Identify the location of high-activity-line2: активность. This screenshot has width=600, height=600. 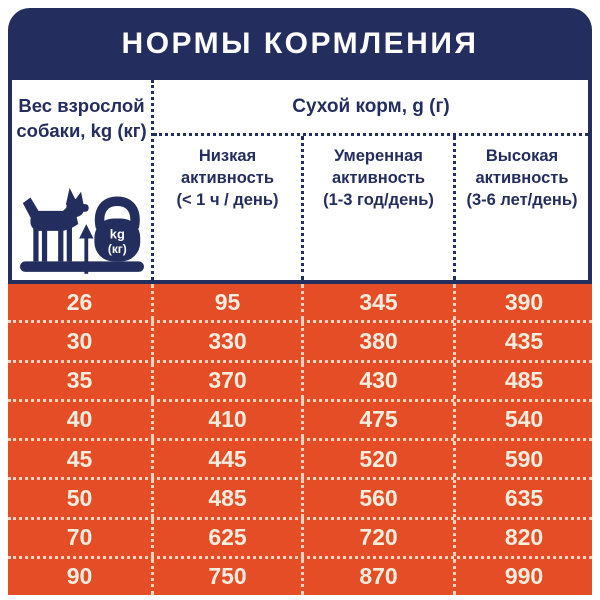
(522, 177).